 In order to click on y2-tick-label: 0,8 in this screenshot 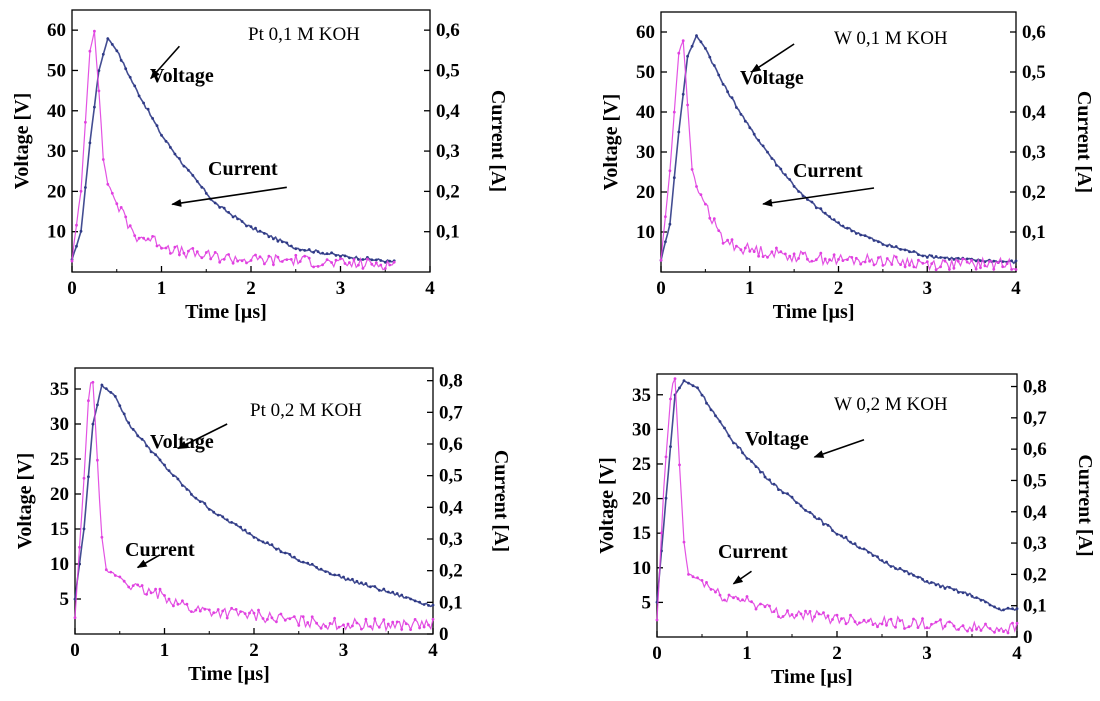, I will do `click(451, 381)`.